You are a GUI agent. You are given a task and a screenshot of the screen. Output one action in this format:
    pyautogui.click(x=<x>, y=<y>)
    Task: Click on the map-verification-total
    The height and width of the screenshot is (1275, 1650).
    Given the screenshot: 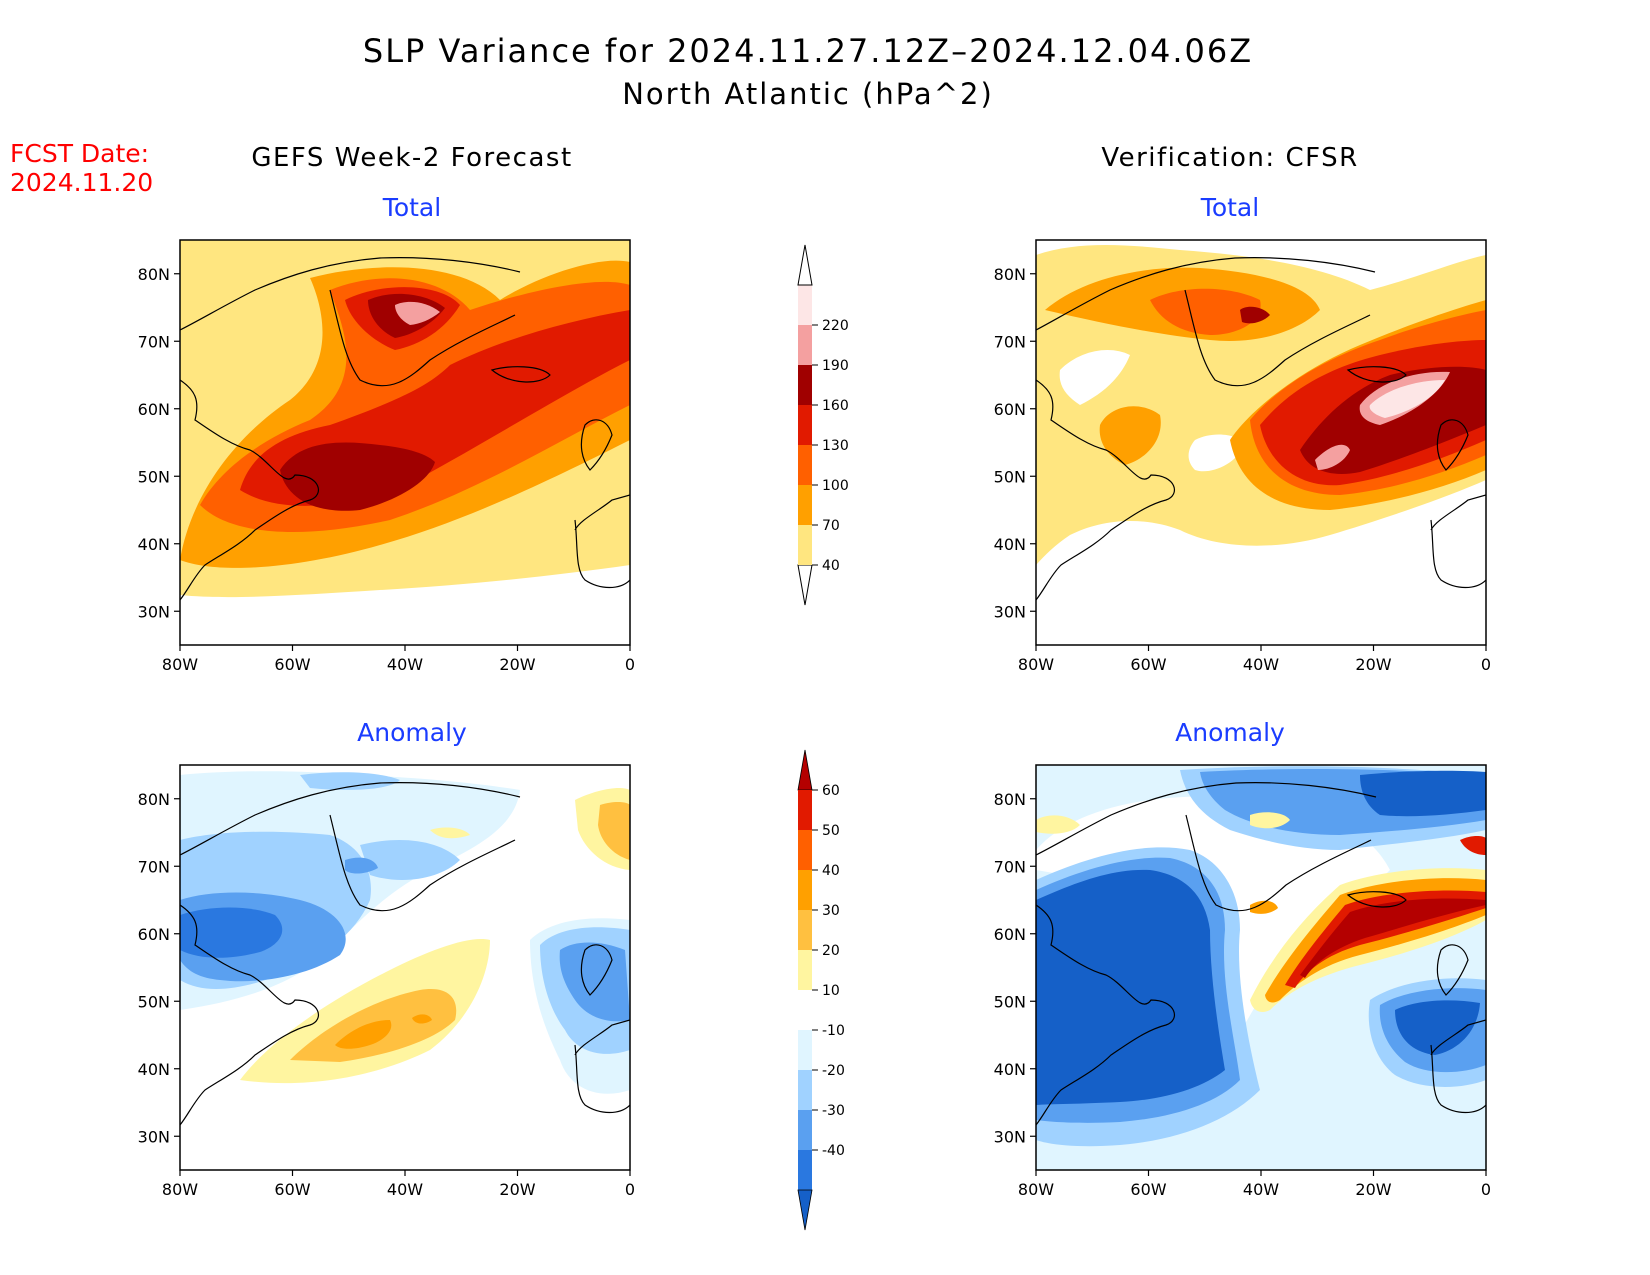 What is the action you would take?
    pyautogui.click(x=1261, y=442)
    